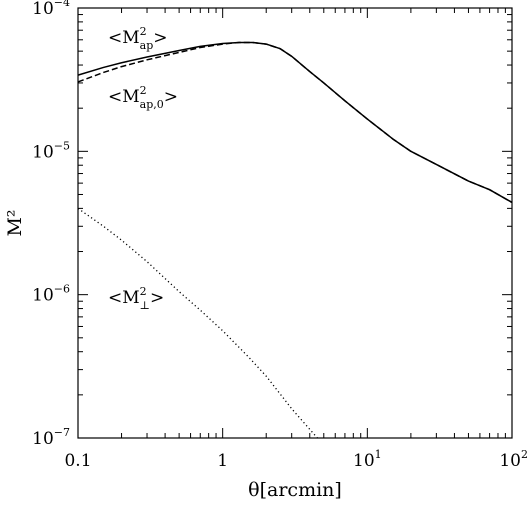 Image resolution: width=528 pixels, height=506 pixels. I want to click on y-axis-label: M², so click(15, 222).